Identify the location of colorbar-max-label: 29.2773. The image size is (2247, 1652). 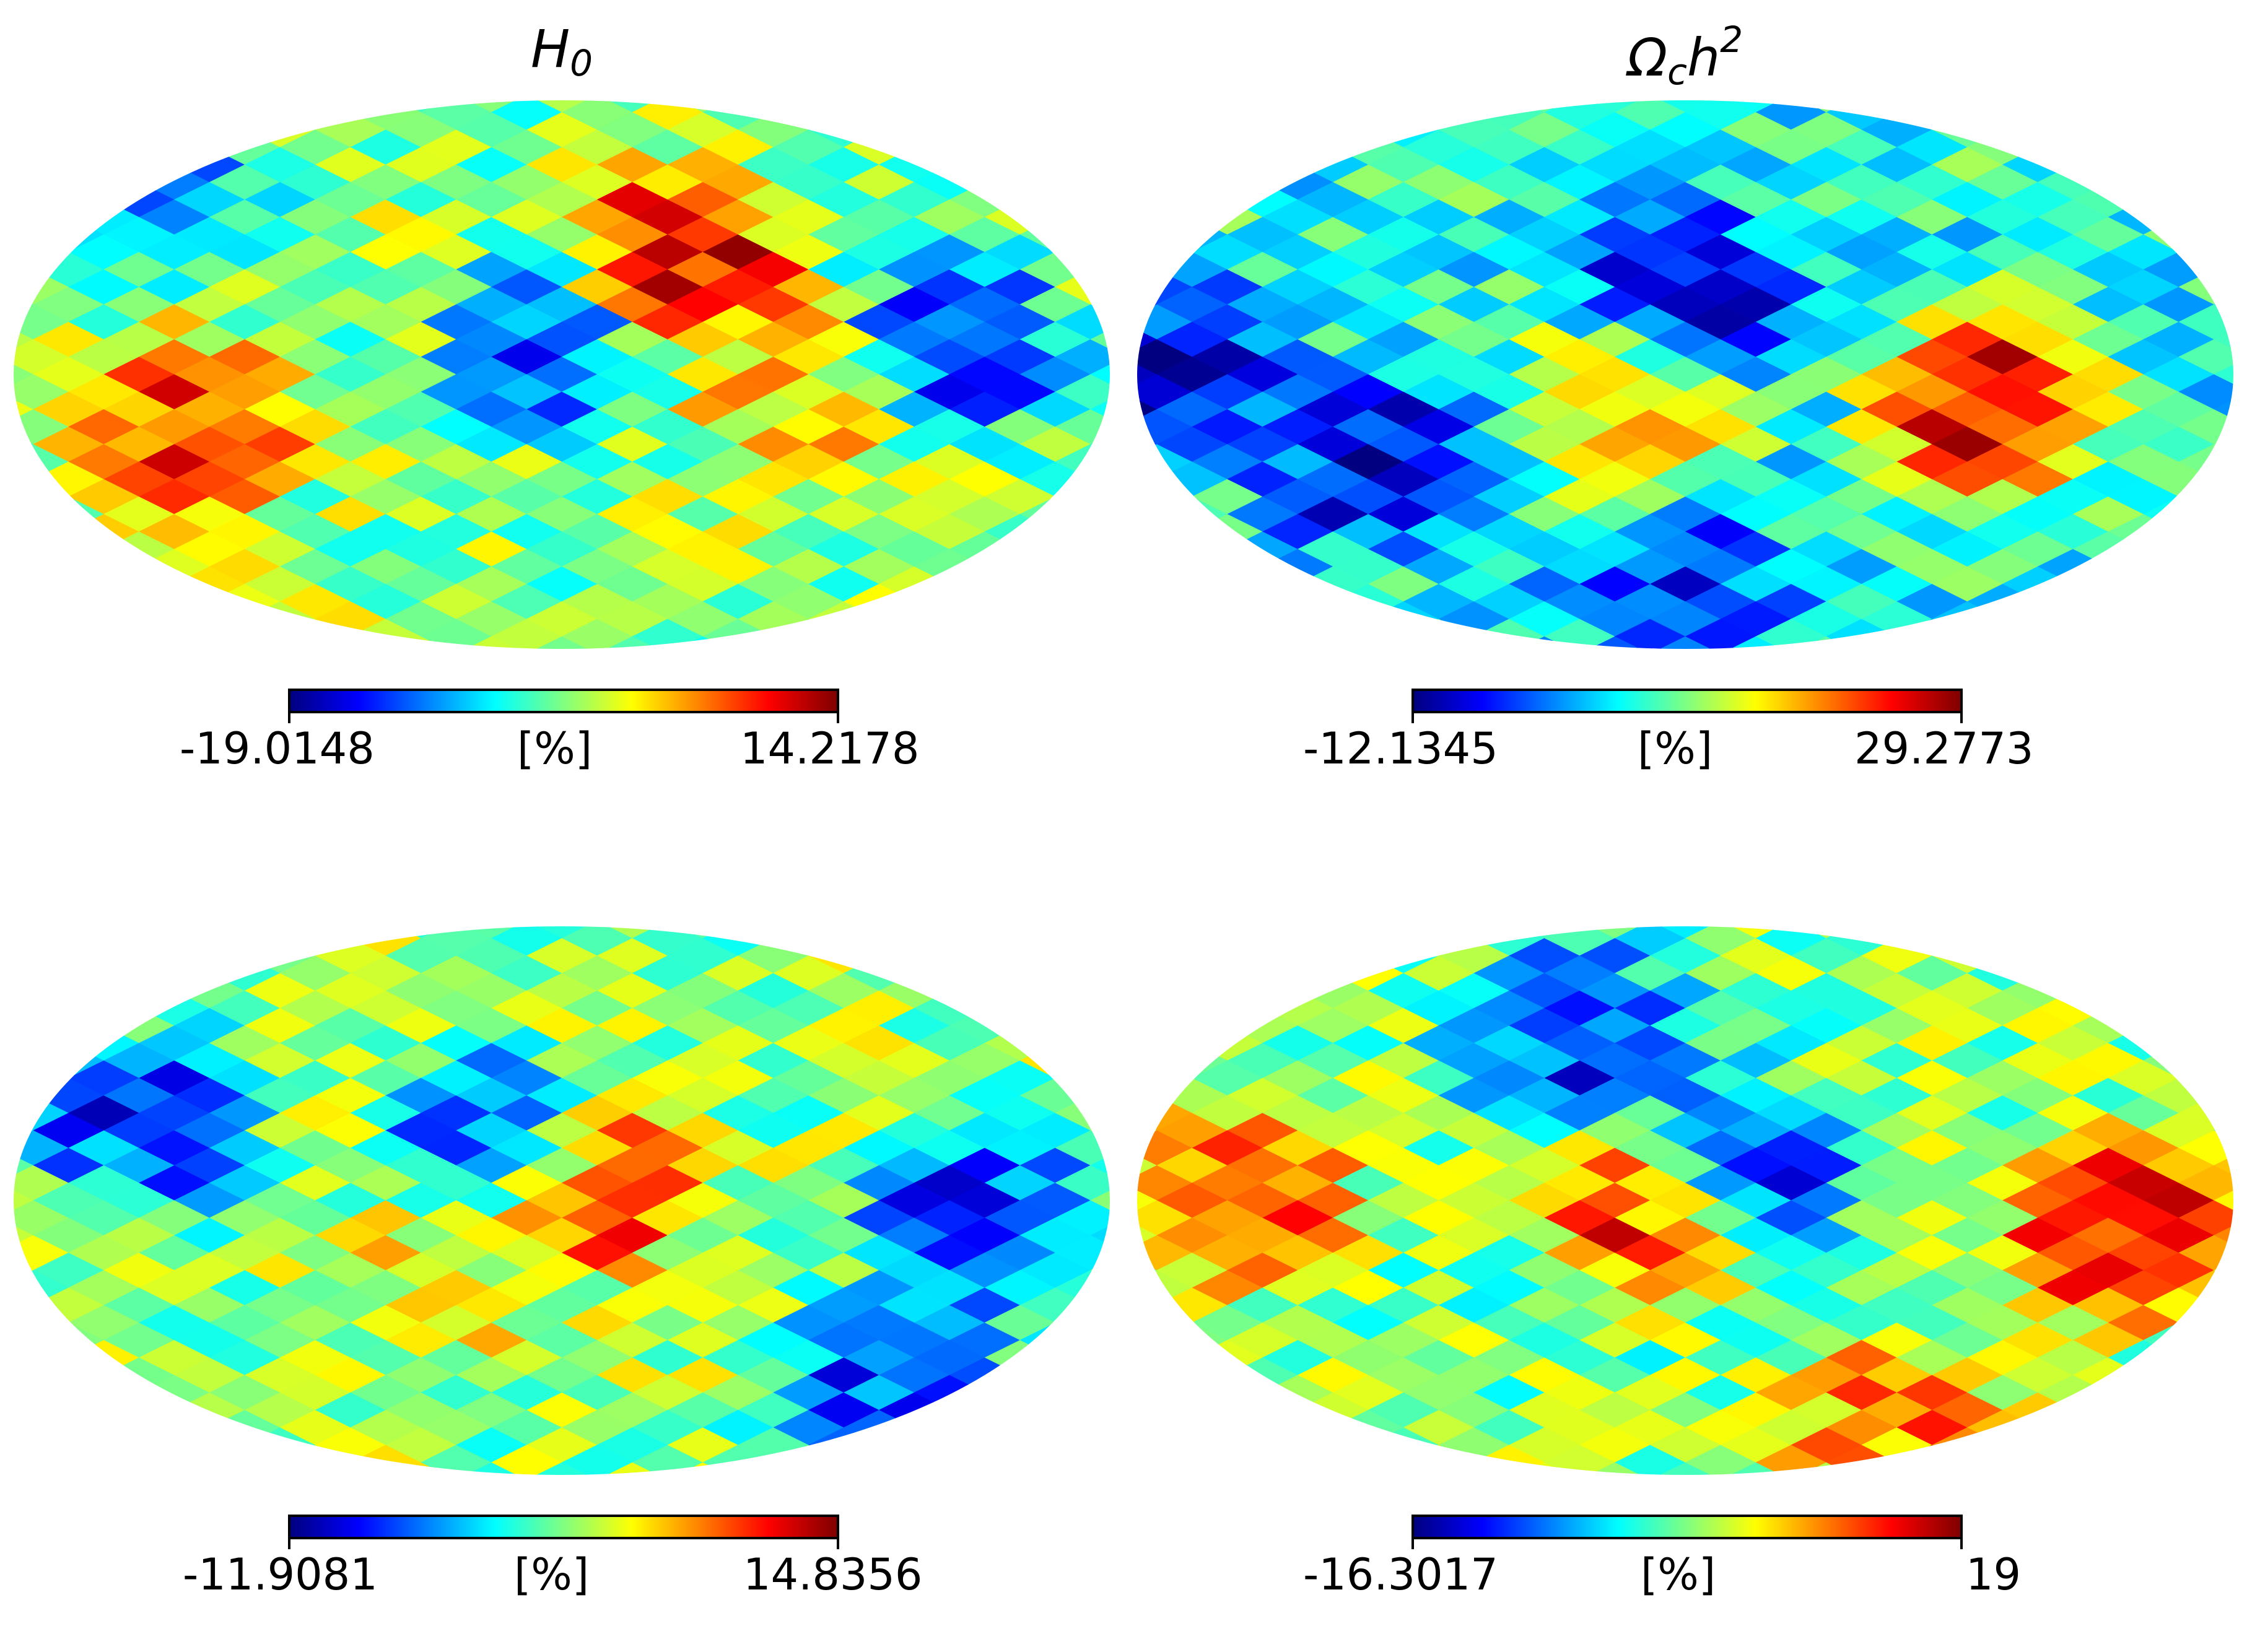
(1944, 749).